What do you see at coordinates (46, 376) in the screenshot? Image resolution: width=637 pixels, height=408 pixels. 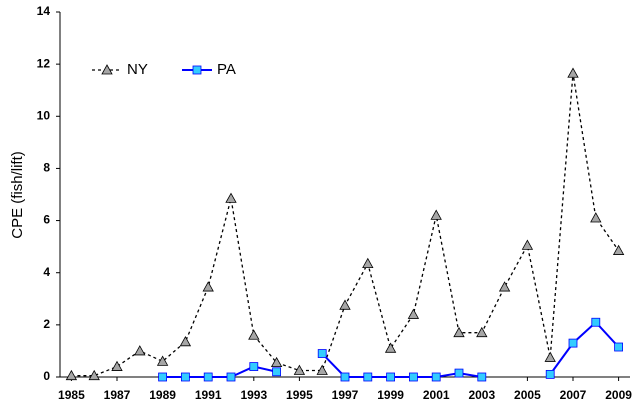 I see `y-tick-label: 0` at bounding box center [46, 376].